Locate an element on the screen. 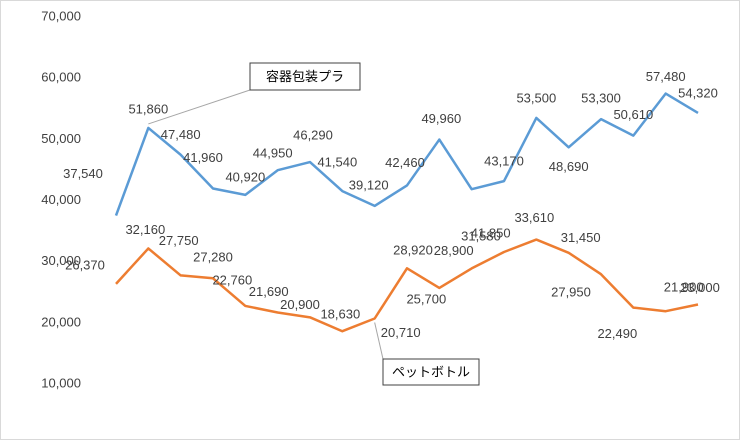  data-label: 41,850 is located at coordinates (491, 233).